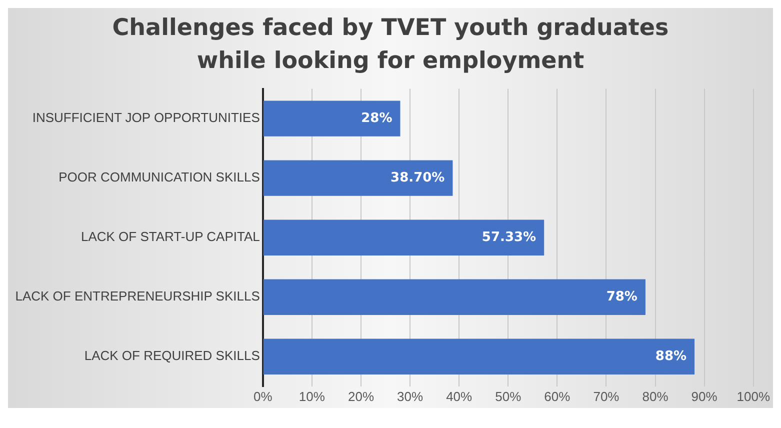  I want to click on data-label: 38.70%, so click(417, 178).